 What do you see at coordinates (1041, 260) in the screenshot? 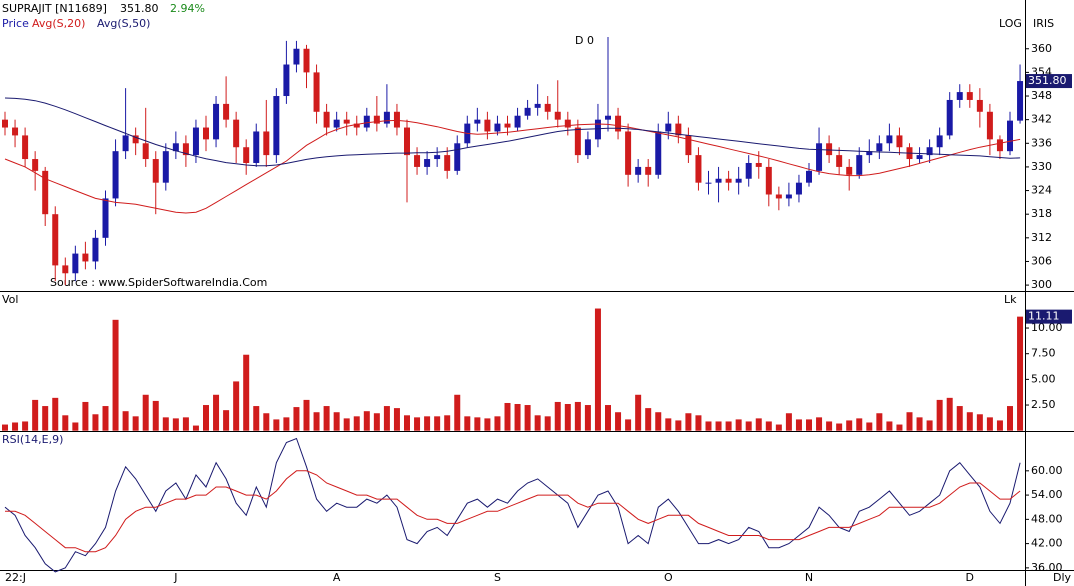
I see `y-tick-label: 306` at bounding box center [1041, 260].